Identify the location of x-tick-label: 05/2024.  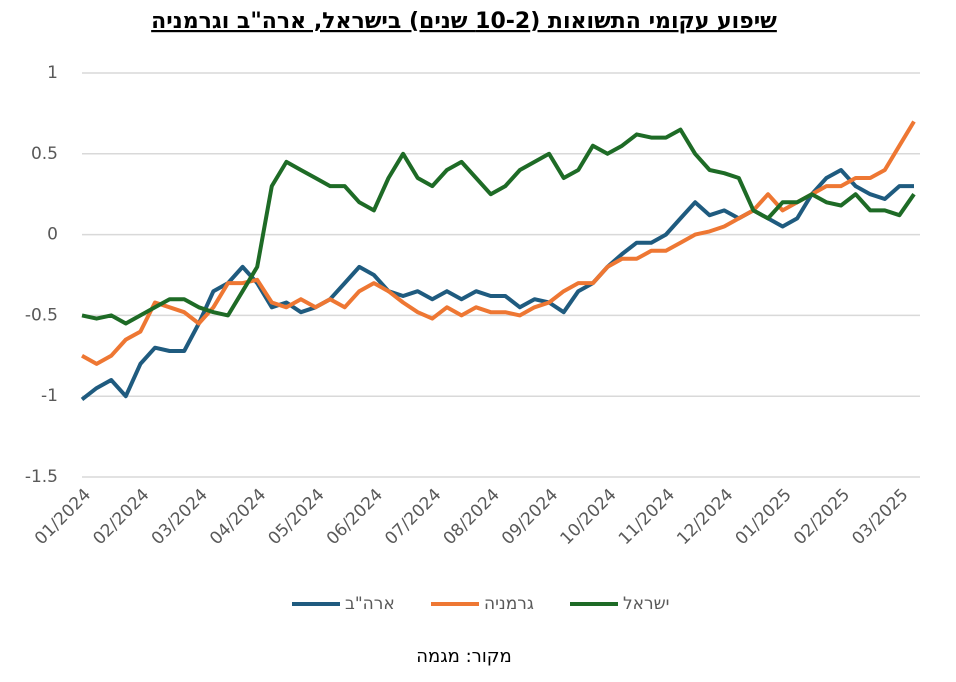
(297, 517).